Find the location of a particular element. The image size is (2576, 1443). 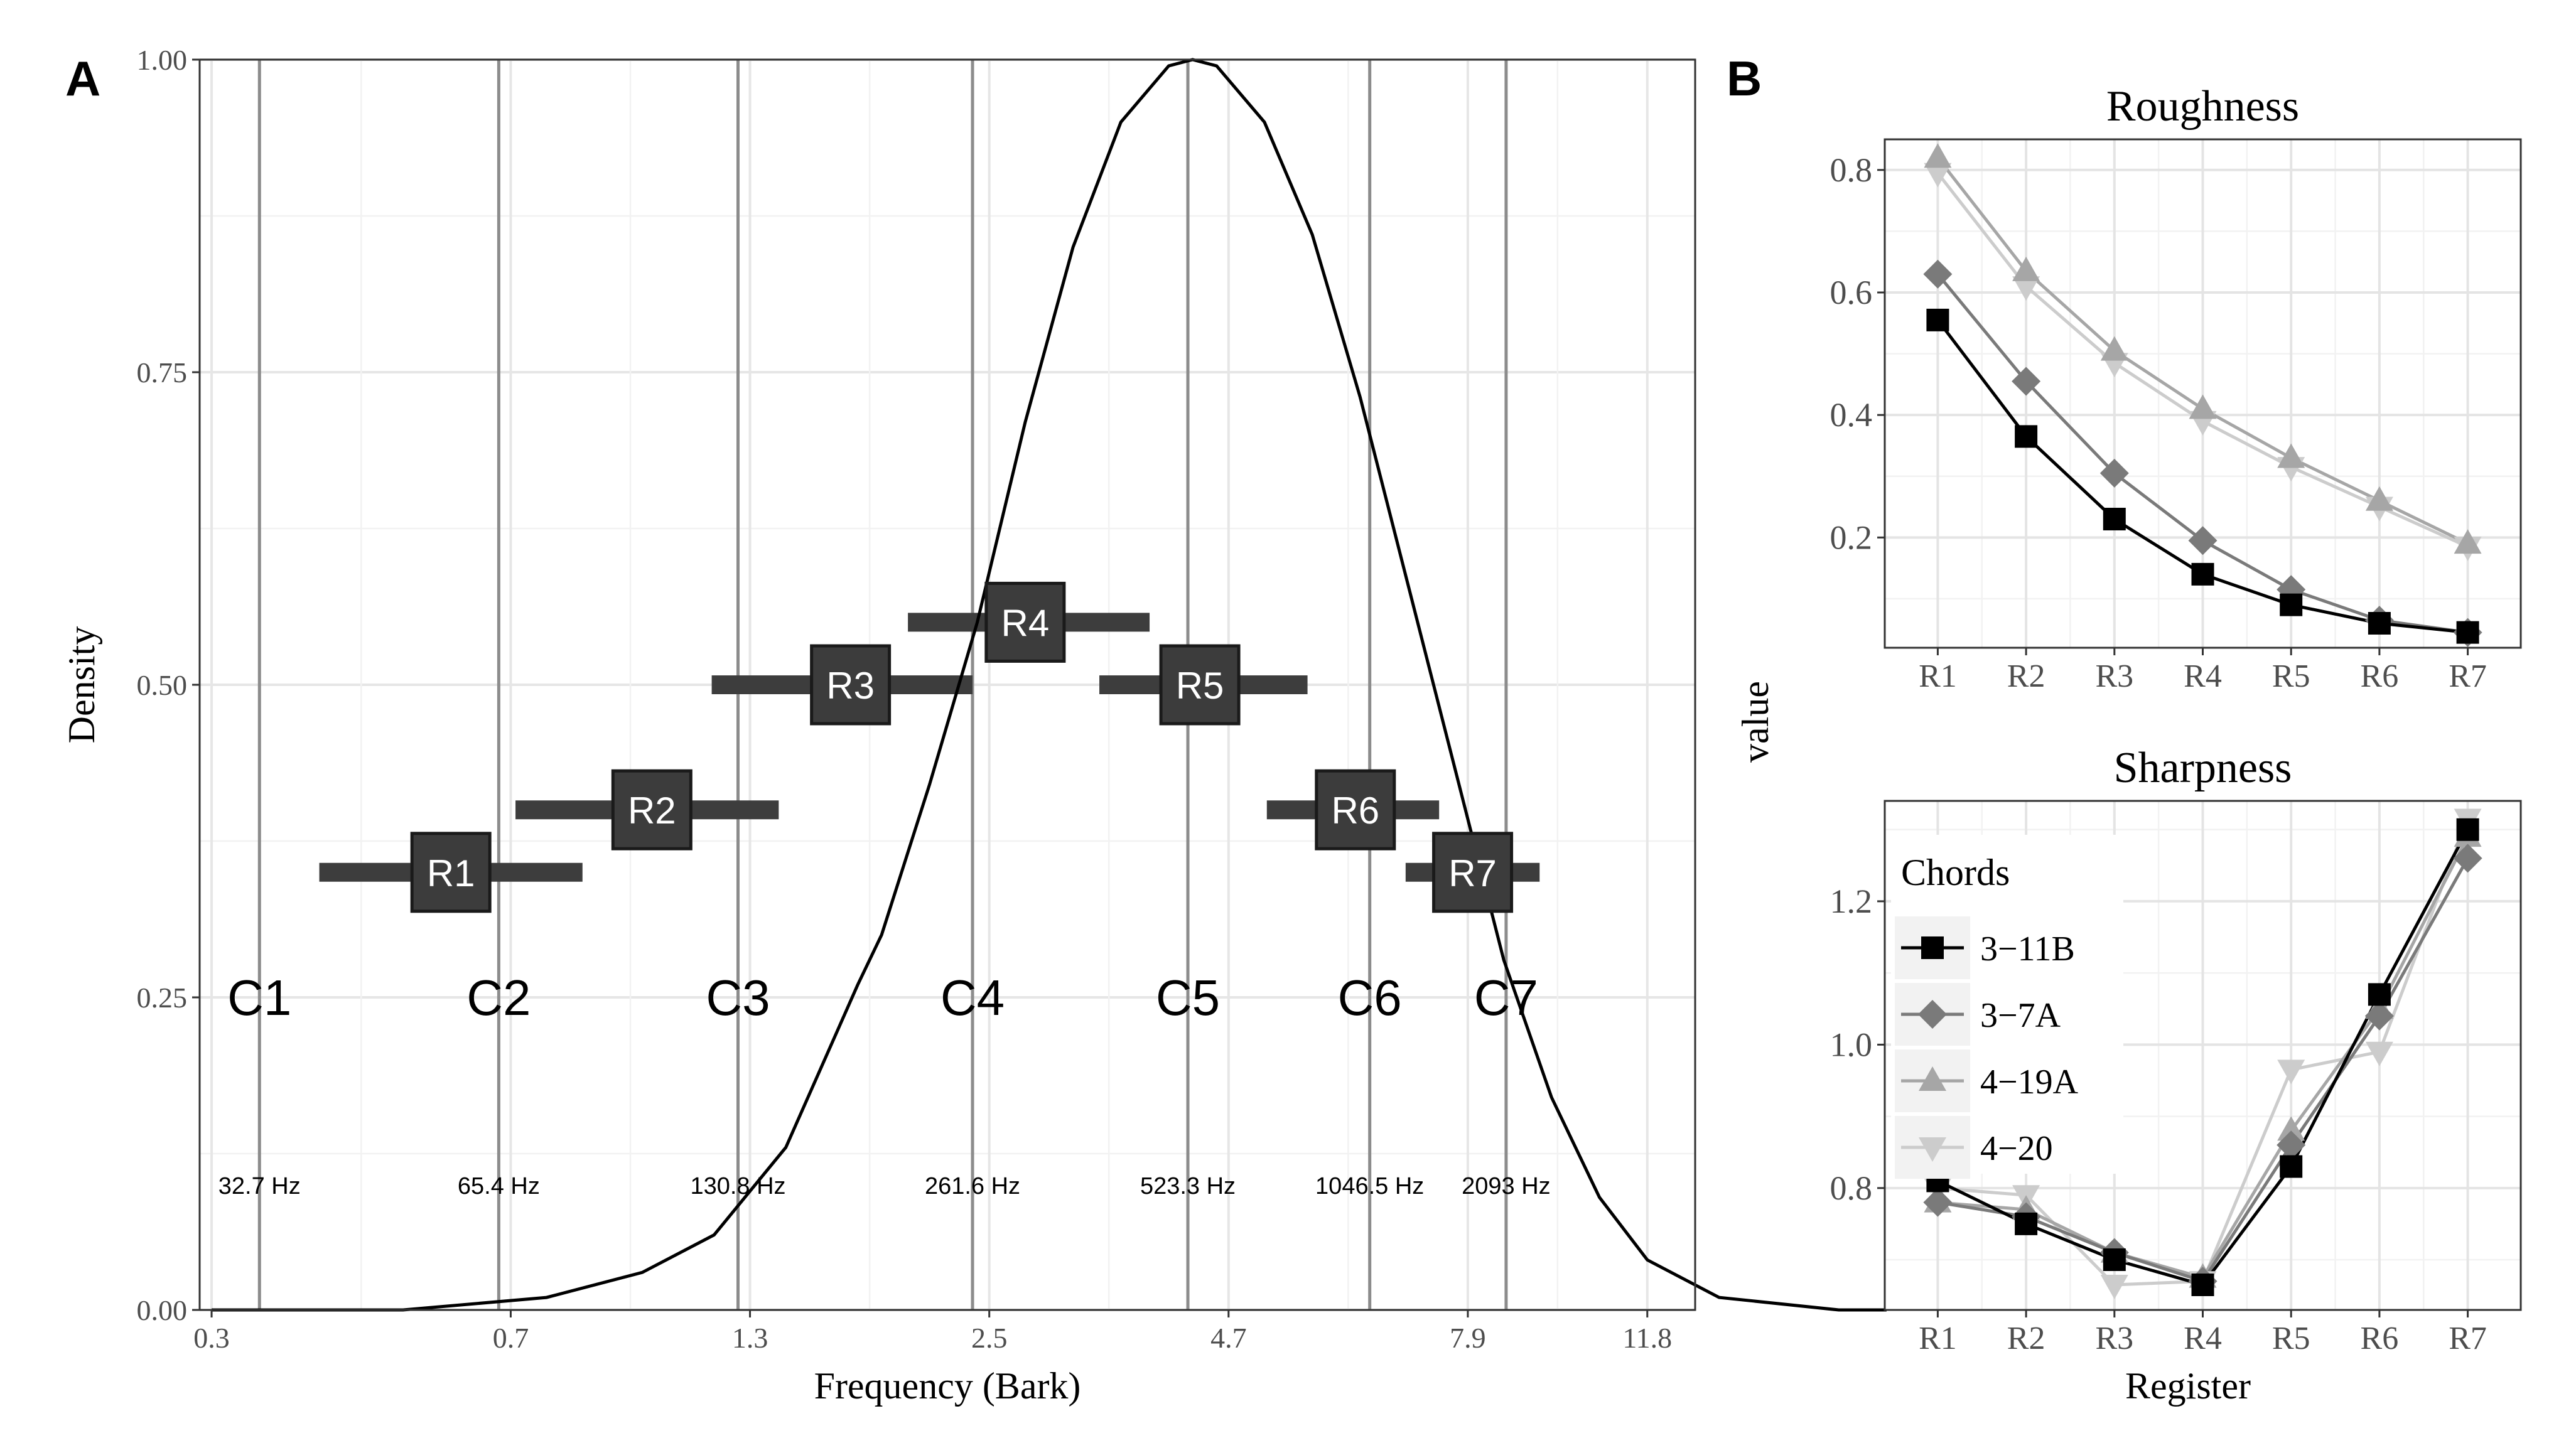

register-x-axis-label: Register is located at coordinates (2188, 1386).